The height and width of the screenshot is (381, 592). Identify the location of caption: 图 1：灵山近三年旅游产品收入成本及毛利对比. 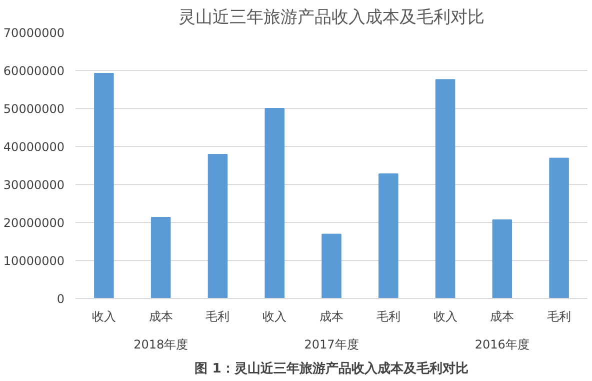
(331, 368).